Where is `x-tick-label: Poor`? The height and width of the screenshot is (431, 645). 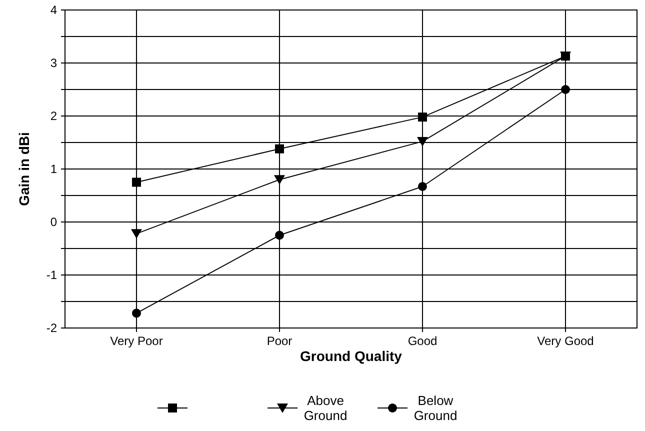
x-tick-label: Poor is located at coordinates (279, 341).